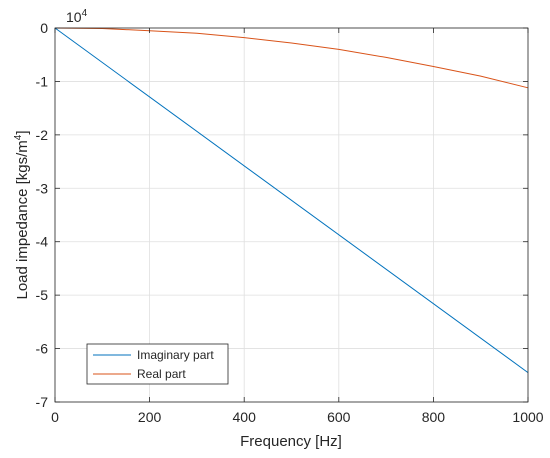  What do you see at coordinates (175, 355) in the screenshot?
I see `legend-label-imaginary: Imaginary part` at bounding box center [175, 355].